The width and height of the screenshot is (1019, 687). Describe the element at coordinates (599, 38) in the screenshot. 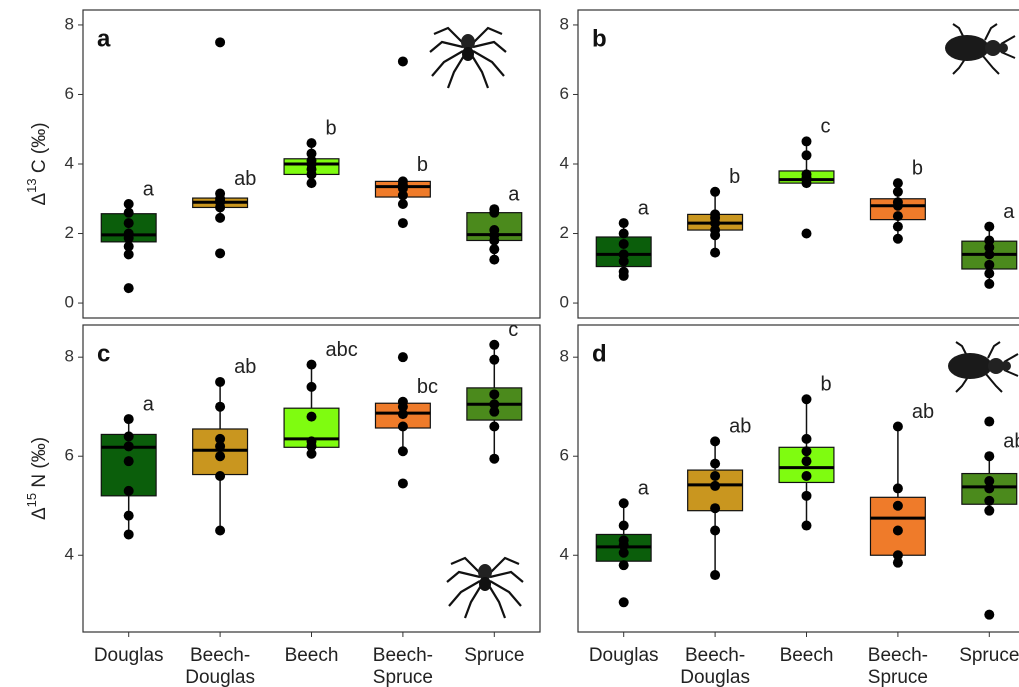

I see `panel-label: b` at that location.